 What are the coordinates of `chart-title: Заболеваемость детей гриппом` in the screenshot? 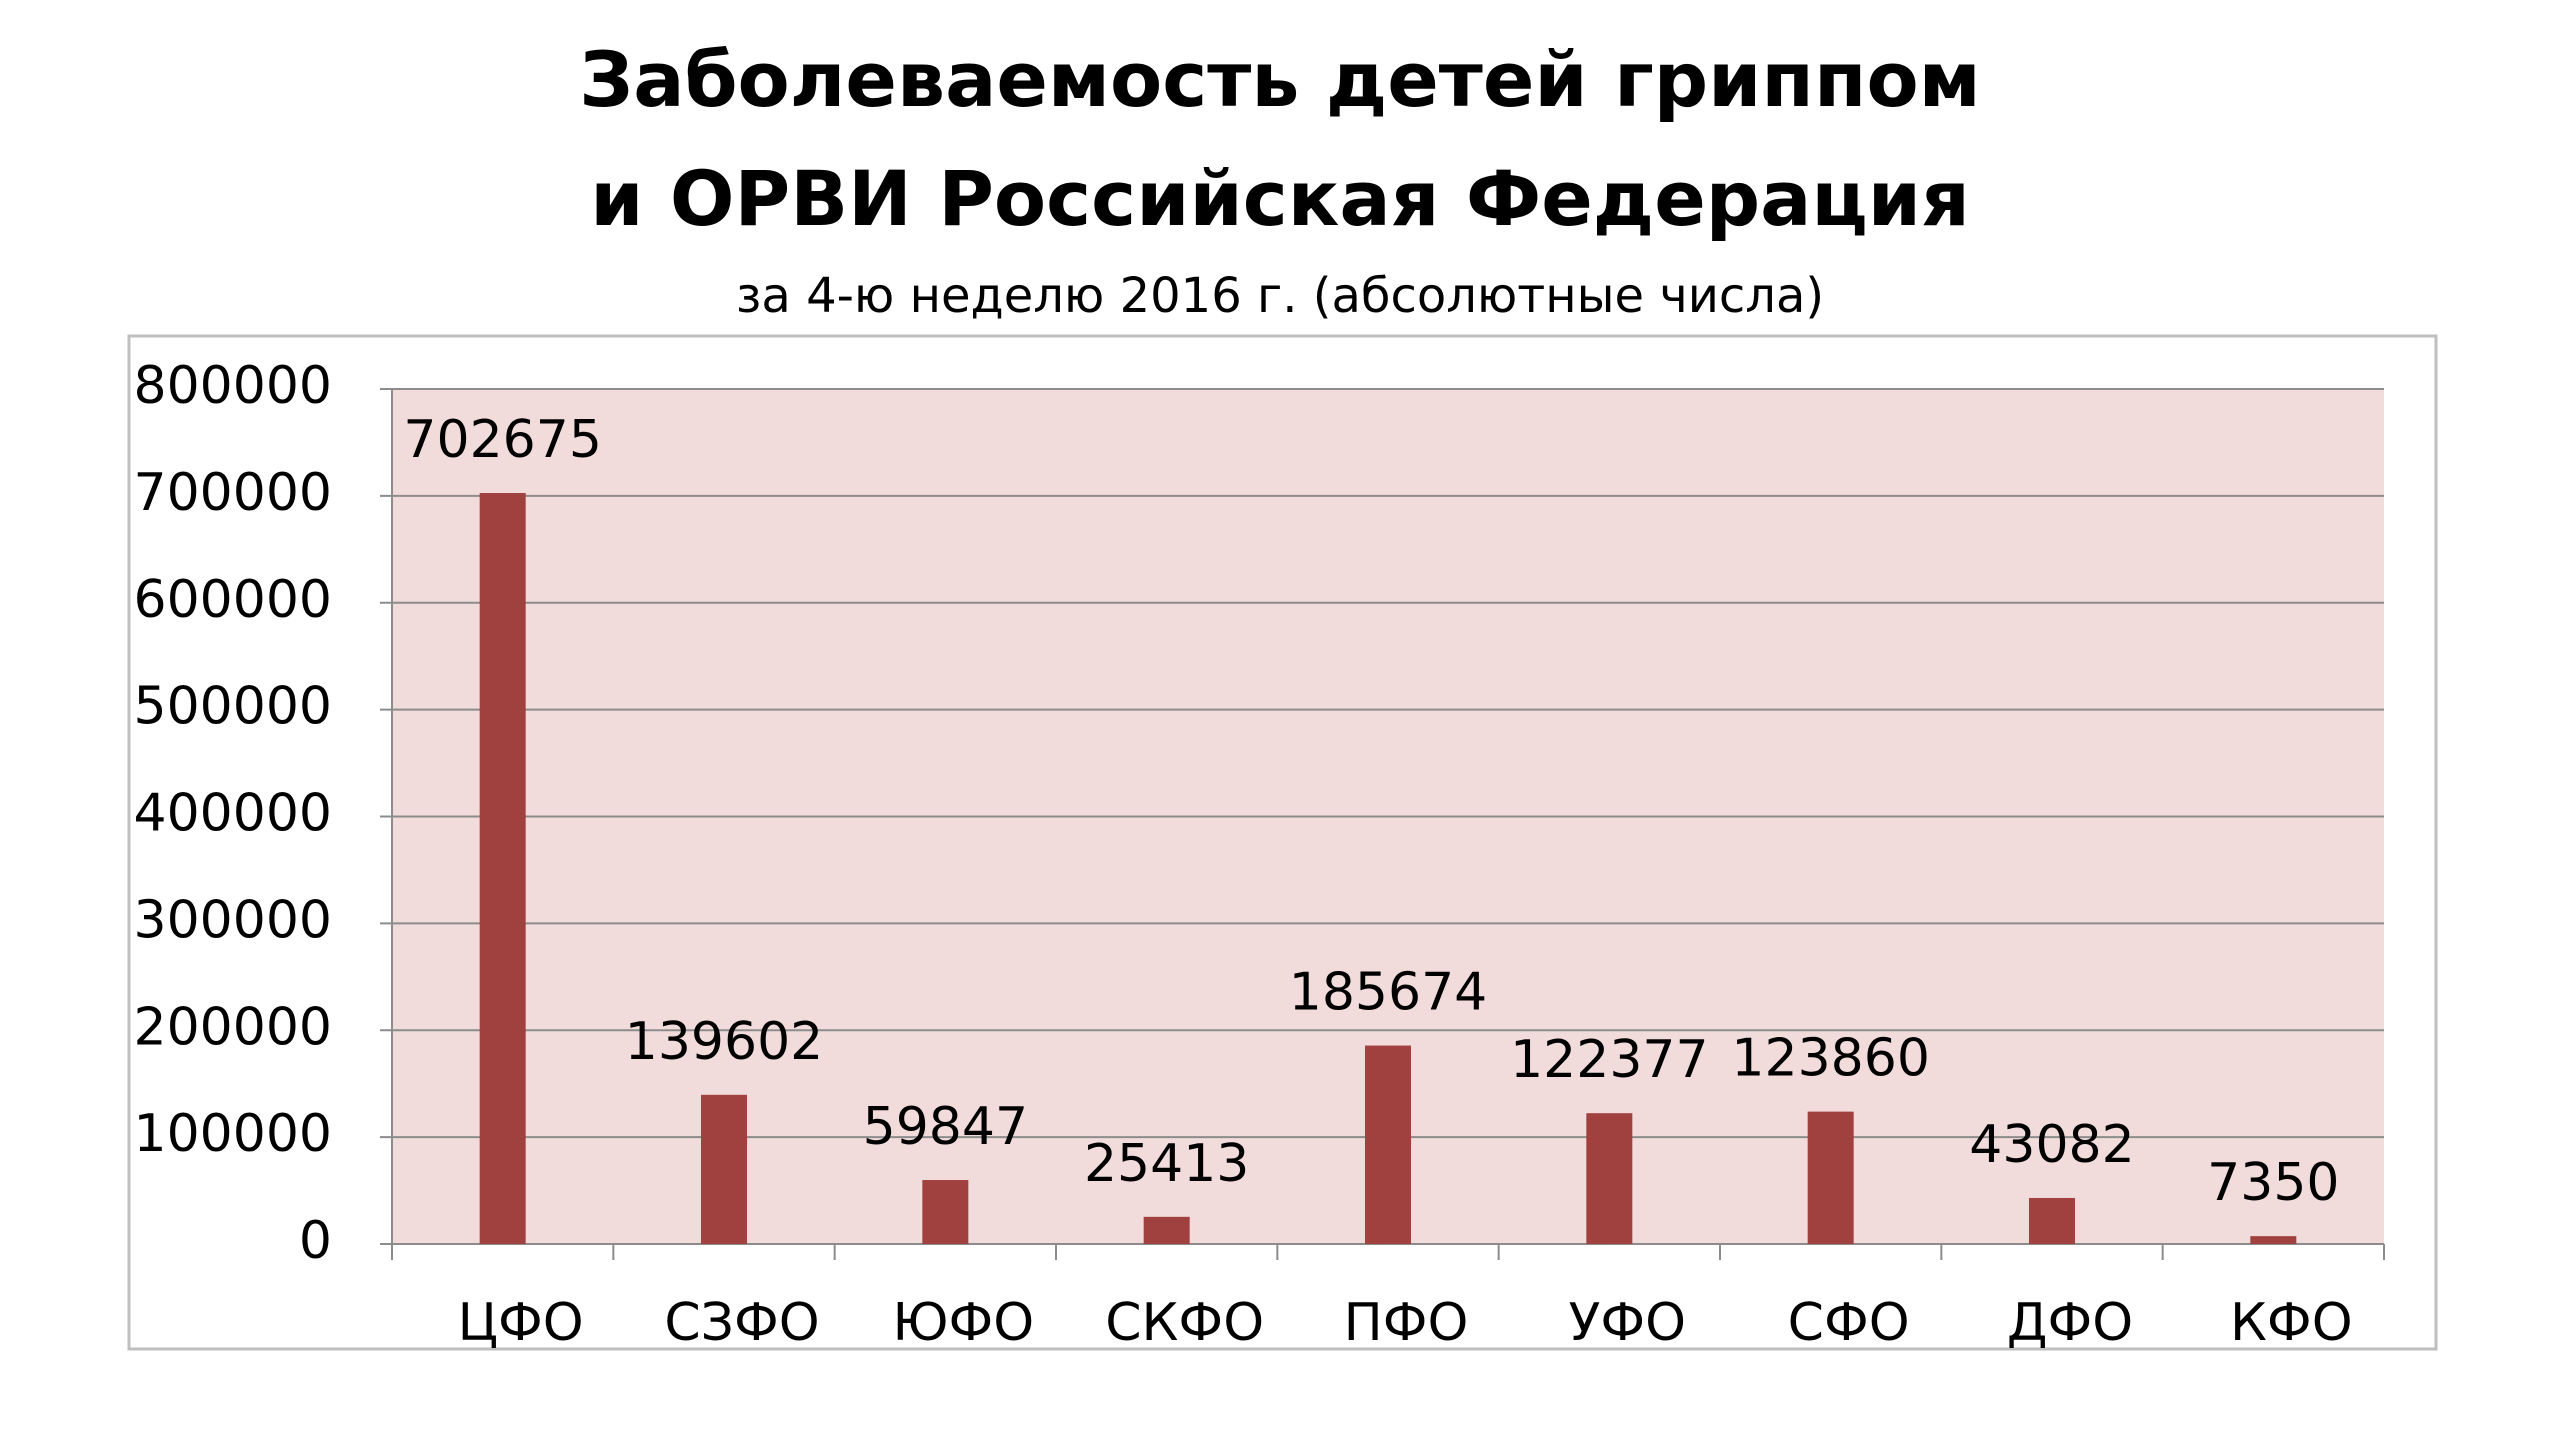 It's located at (1280, 79).